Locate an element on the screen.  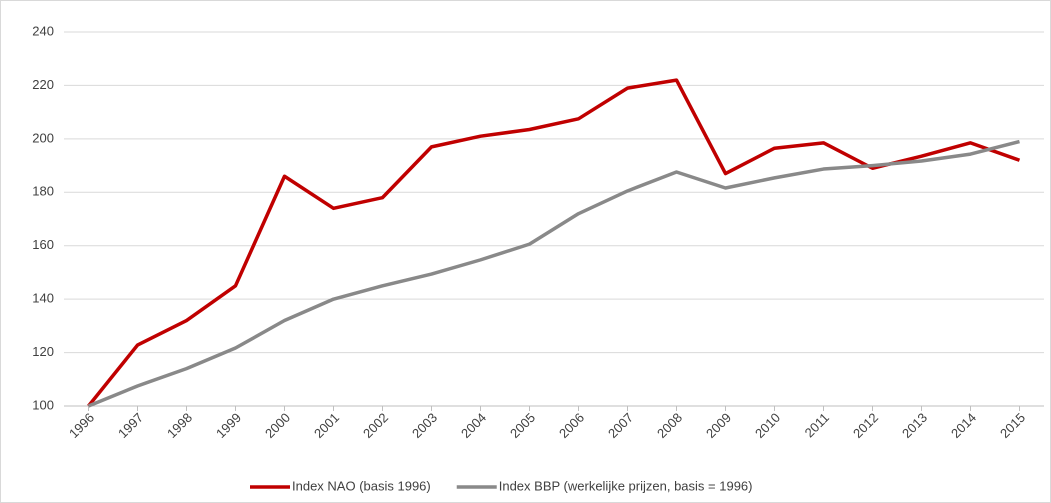
y-tick-label: 220 is located at coordinates (43, 84).